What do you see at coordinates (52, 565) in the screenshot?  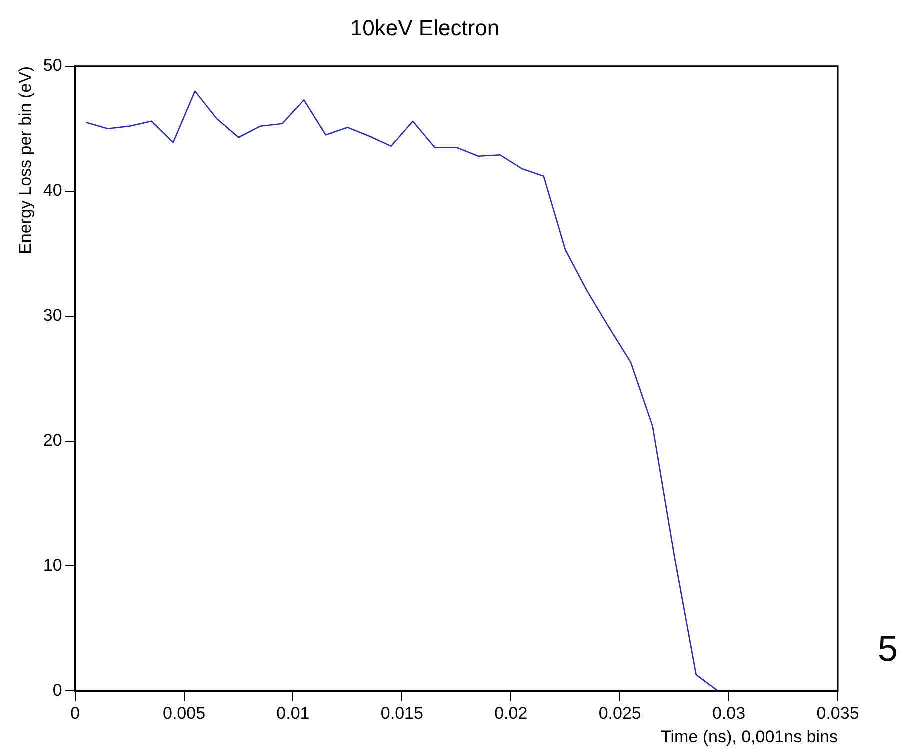 I see `y-tick-label: 10` at bounding box center [52, 565].